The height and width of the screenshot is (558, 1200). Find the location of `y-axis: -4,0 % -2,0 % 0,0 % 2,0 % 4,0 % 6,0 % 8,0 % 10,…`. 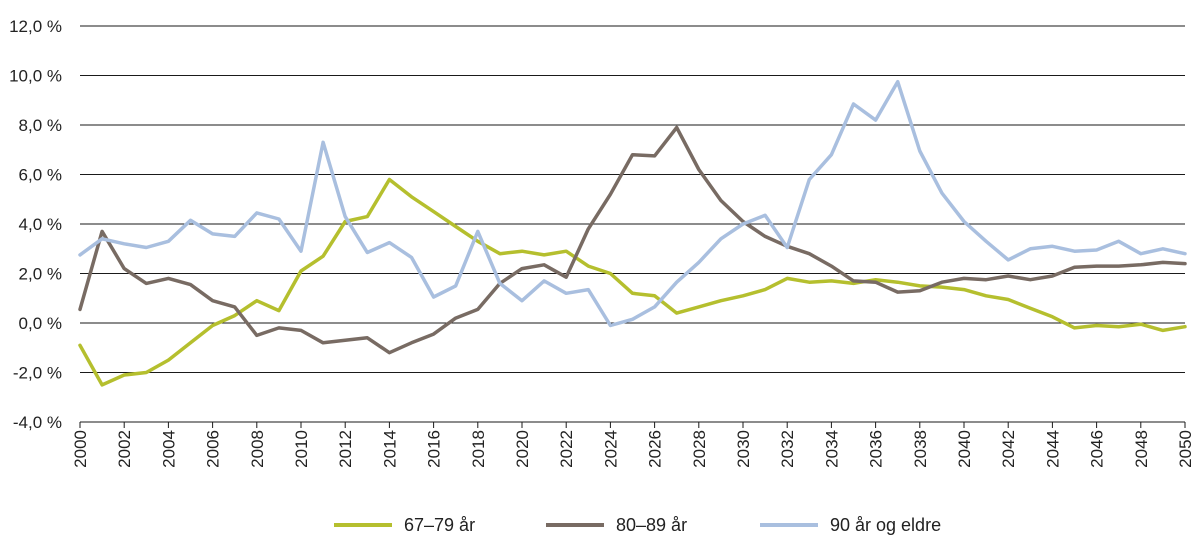

y-axis: -4,0 % -2,0 % 0,0 % 2,0 % 4,0 % 6,0 % 8,0 % 10,… is located at coordinates (35, 224).